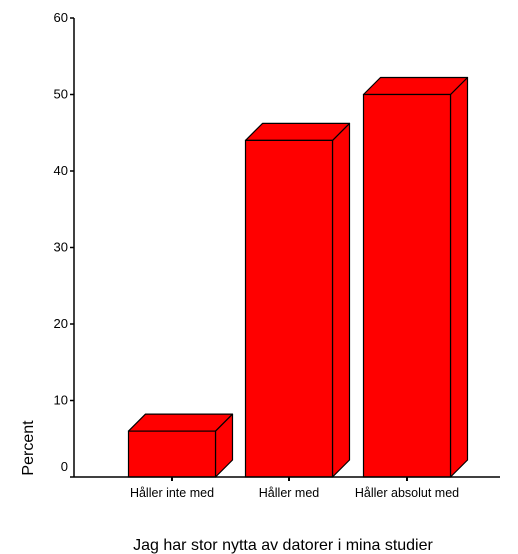 This screenshot has width=518, height=554. I want to click on y-ticks-group: 0 10 20 30 40 50 60, so click(64, 244).